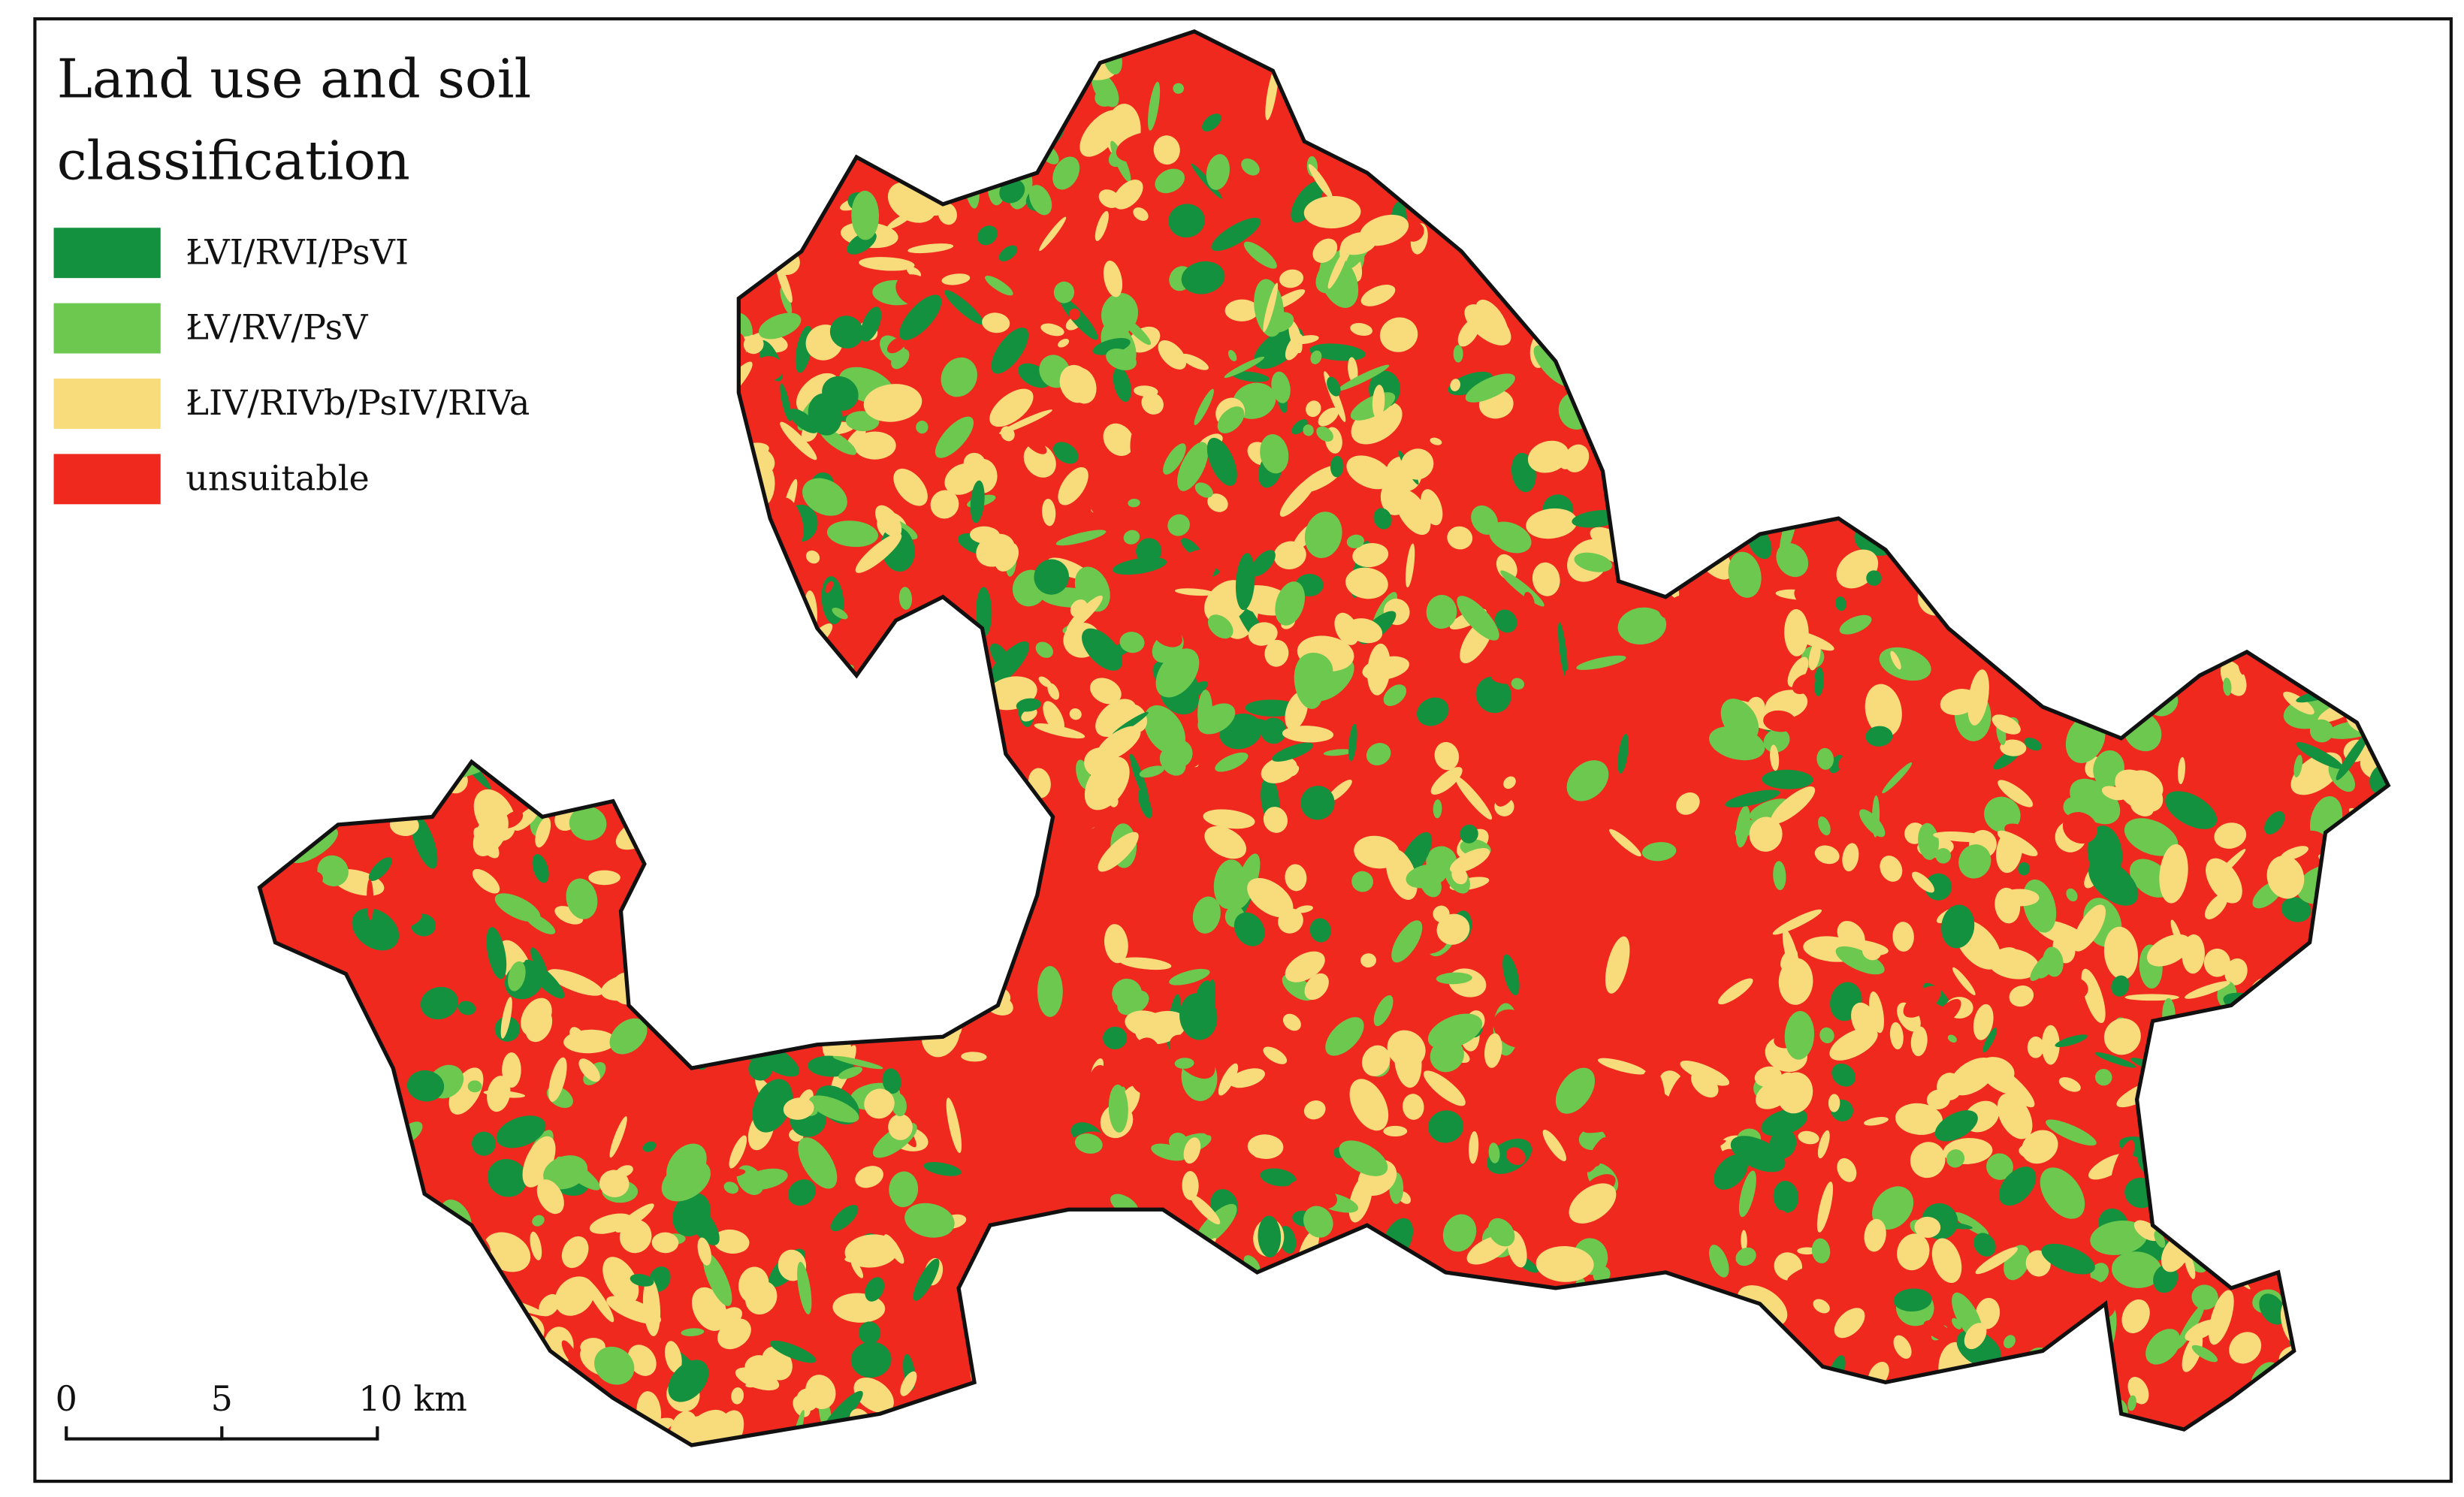 The height and width of the screenshot is (1497, 2464). I want to click on legend-label: ŁIV/RIVb/PsIV/RIVa, so click(358, 402).